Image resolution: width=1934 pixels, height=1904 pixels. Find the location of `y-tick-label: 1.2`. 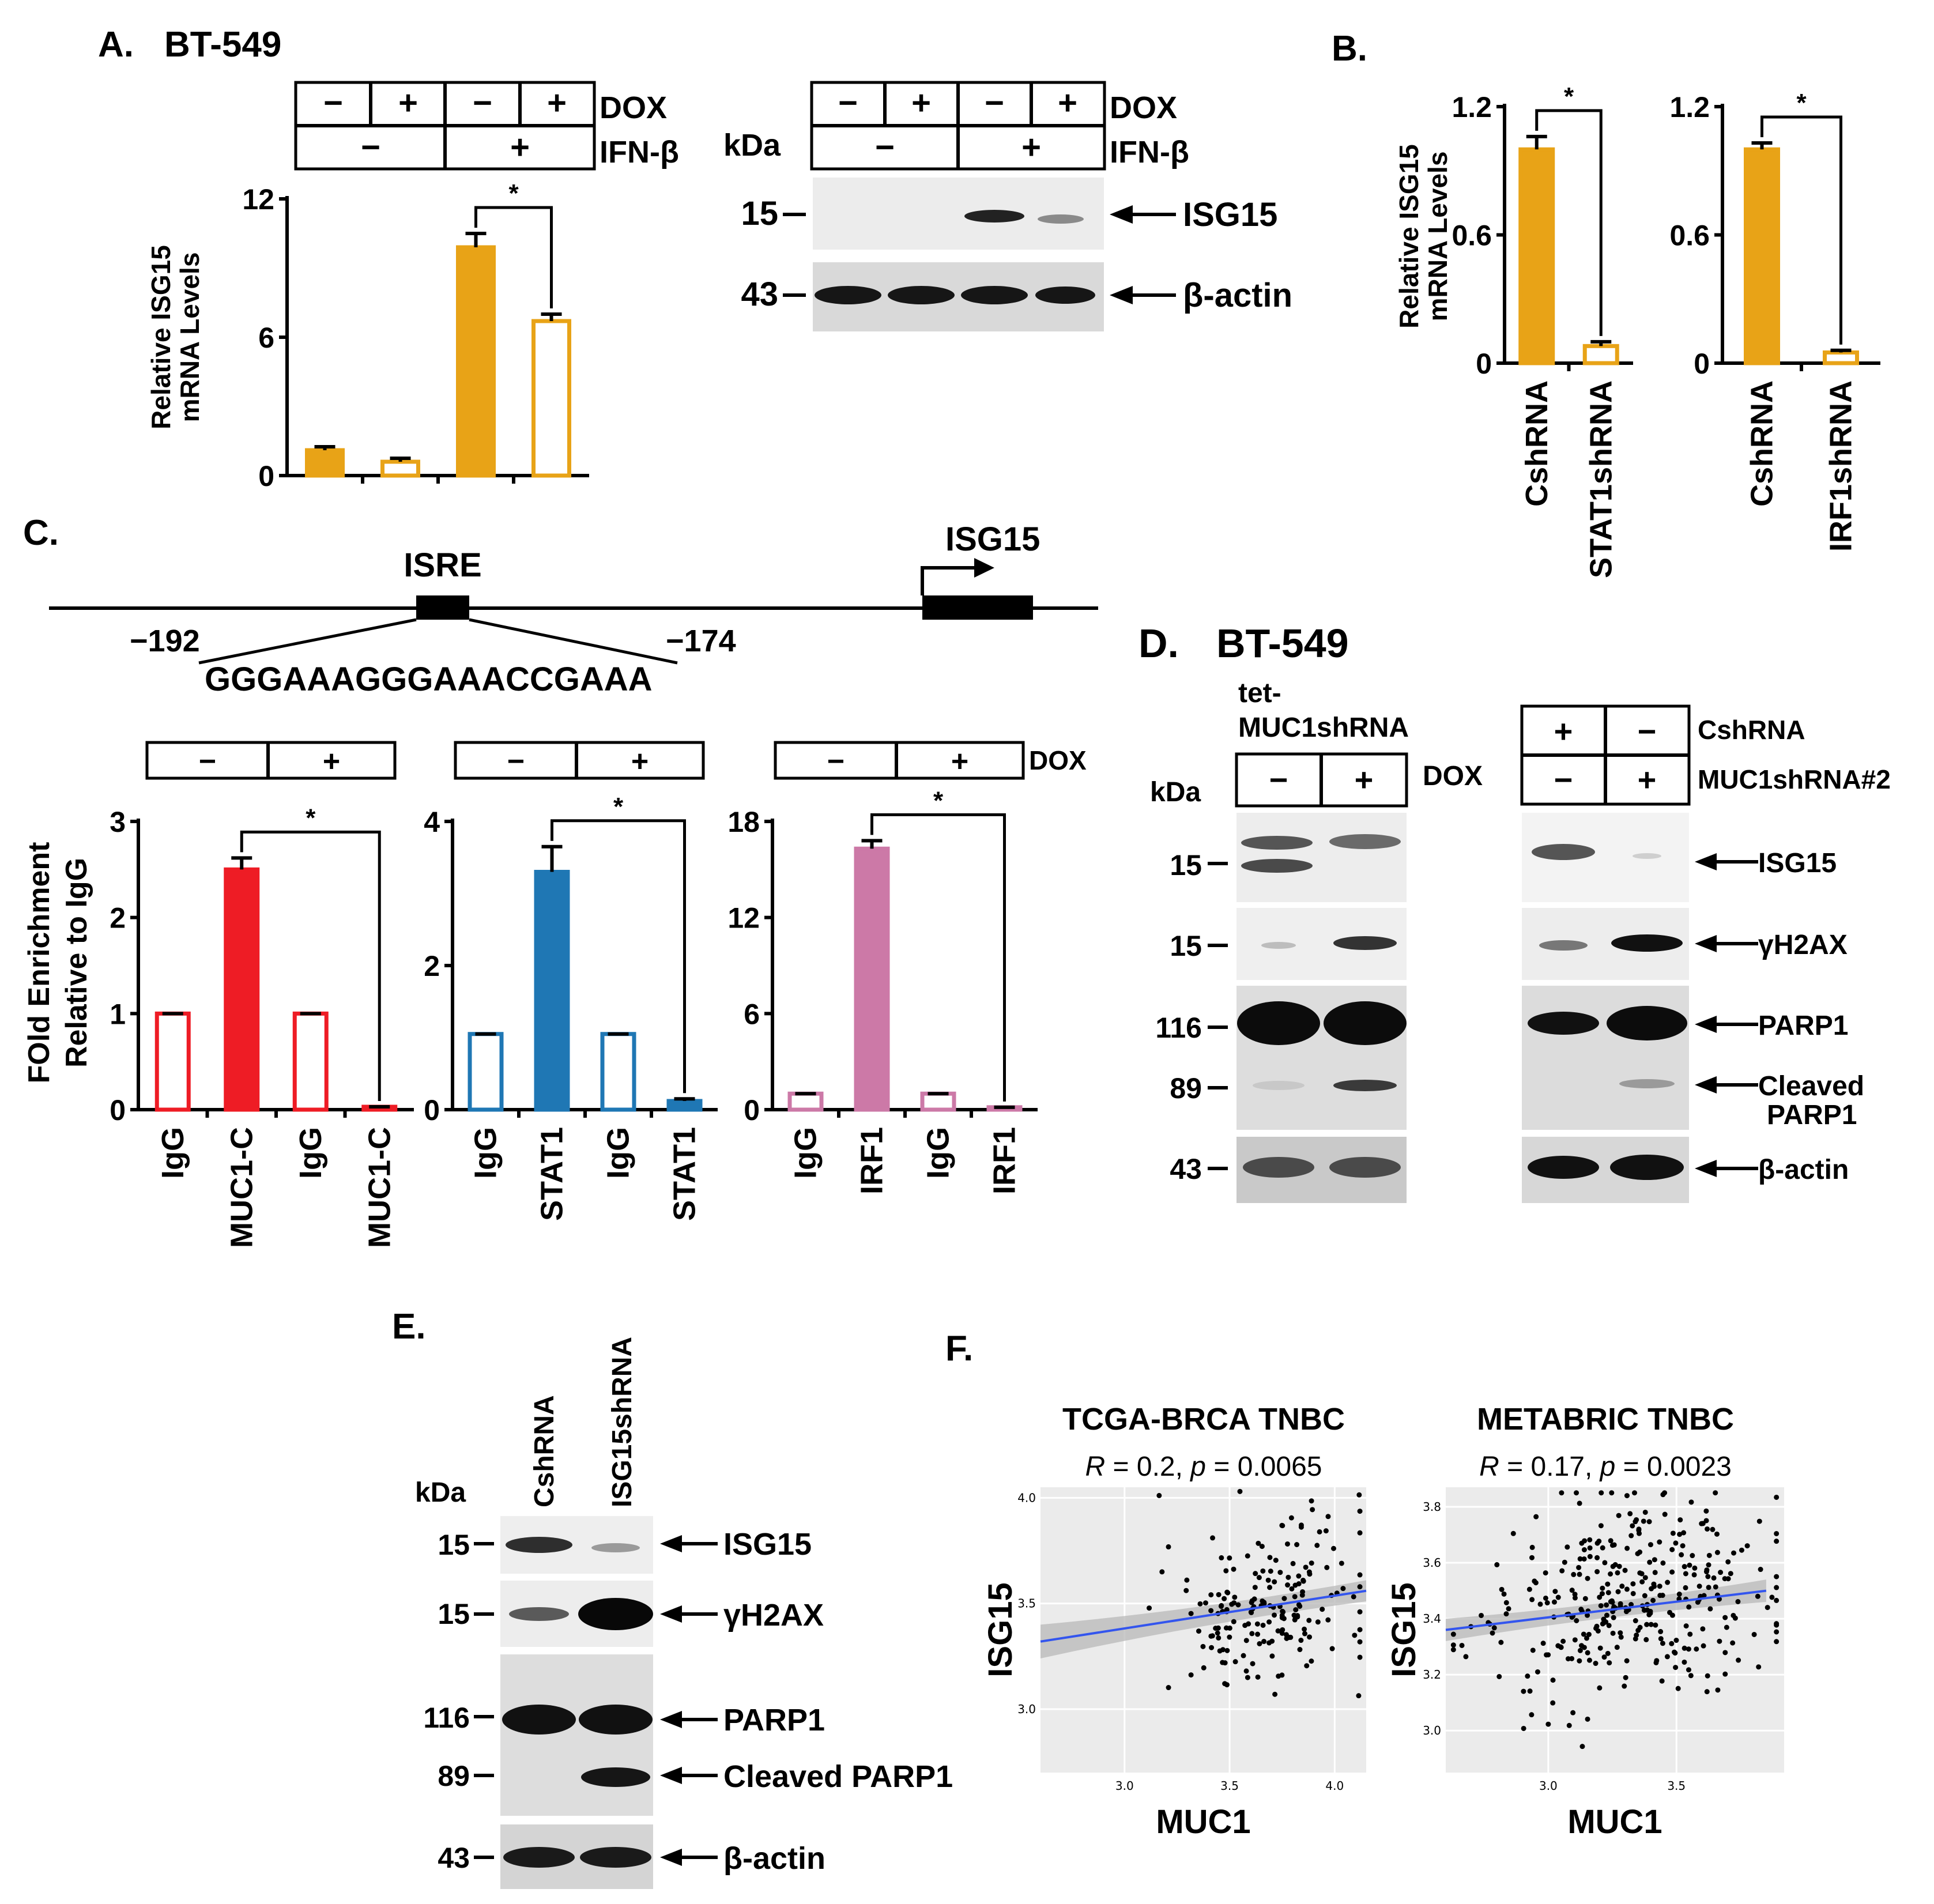

y-tick-label: 1.2 is located at coordinates (1472, 107).